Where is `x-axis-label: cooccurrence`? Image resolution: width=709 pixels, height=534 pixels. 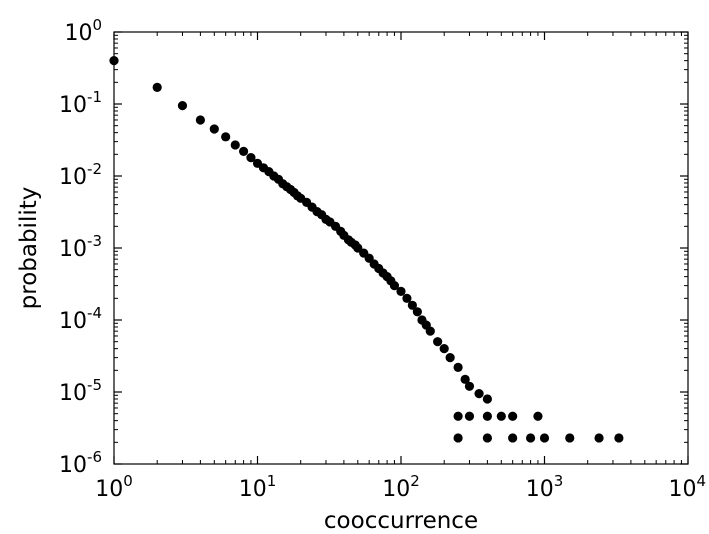
x-axis-label: cooccurrence is located at coordinates (401, 521).